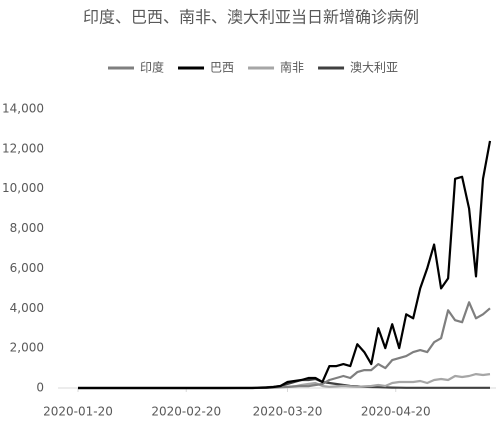 Image resolution: width=502 pixels, height=432 pixels. I want to click on y-tick-label: 12,000, so click(23, 148).